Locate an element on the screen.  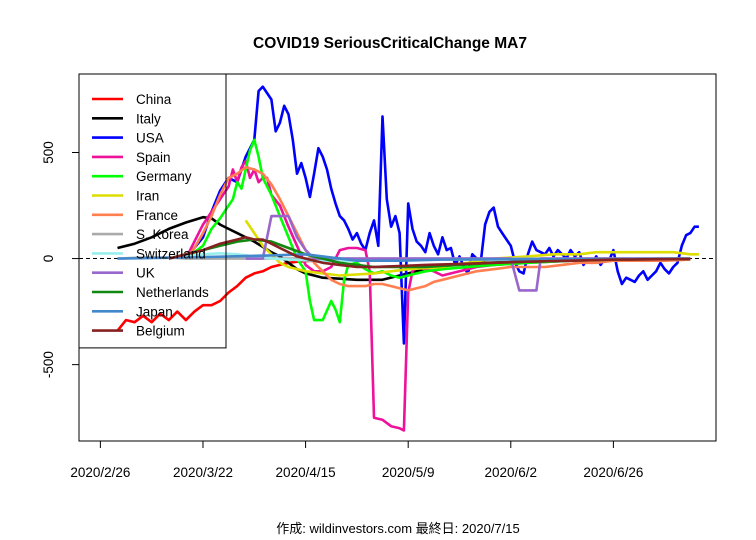
legend-label: Belgium is located at coordinates (160, 331).